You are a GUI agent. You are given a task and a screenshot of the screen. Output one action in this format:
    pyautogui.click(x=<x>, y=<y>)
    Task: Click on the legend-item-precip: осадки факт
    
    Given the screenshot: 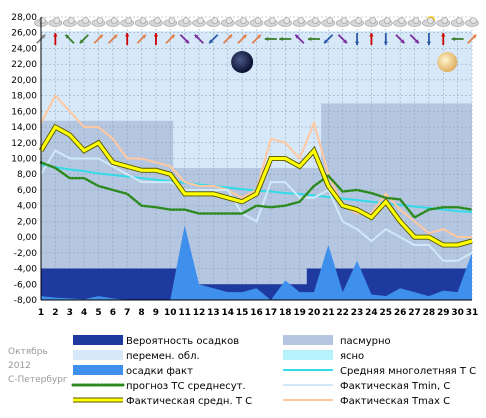 What is the action you would take?
    pyautogui.click(x=133, y=371)
    